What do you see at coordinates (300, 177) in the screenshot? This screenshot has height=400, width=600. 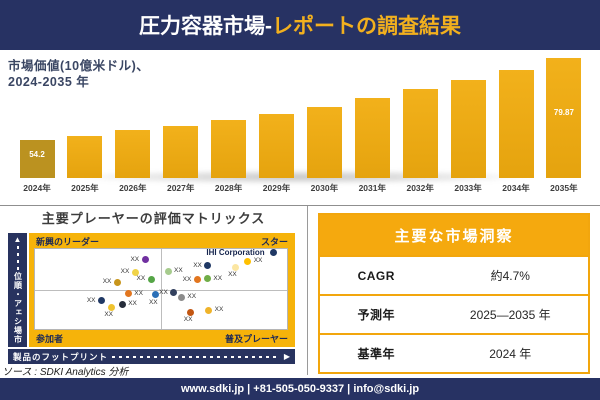 I see `bar-shadow` at bounding box center [300, 177].